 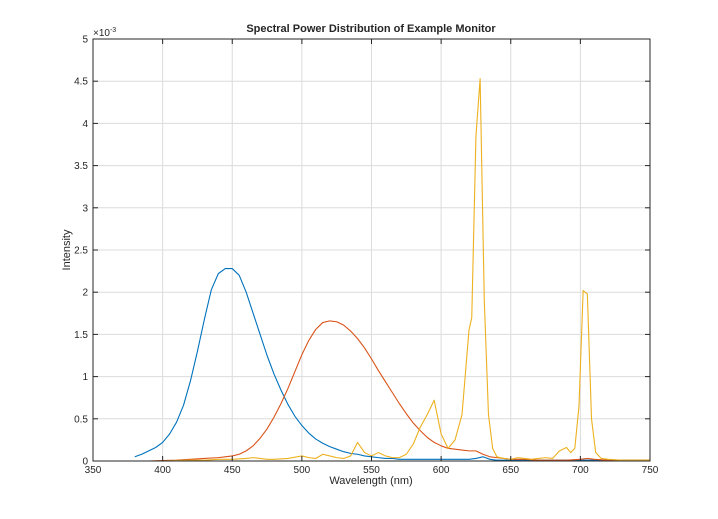 I want to click on y-tick-label: 2, so click(x=85, y=293).